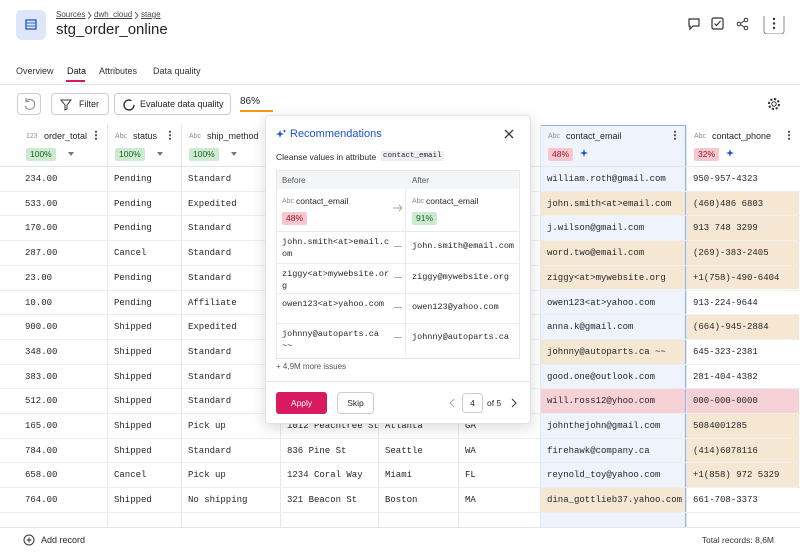 The height and width of the screenshot is (552, 800). Describe the element at coordinates (731, 327) in the screenshot. I see `cell: (664)-945-2884` at that location.